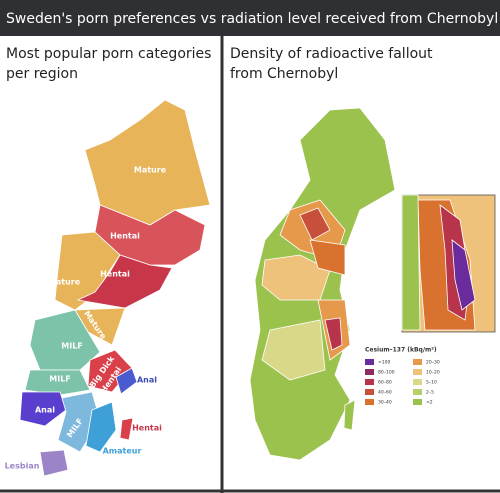 The image size is (500, 493). I want to click on region-label: Amateur, so click(122, 451).